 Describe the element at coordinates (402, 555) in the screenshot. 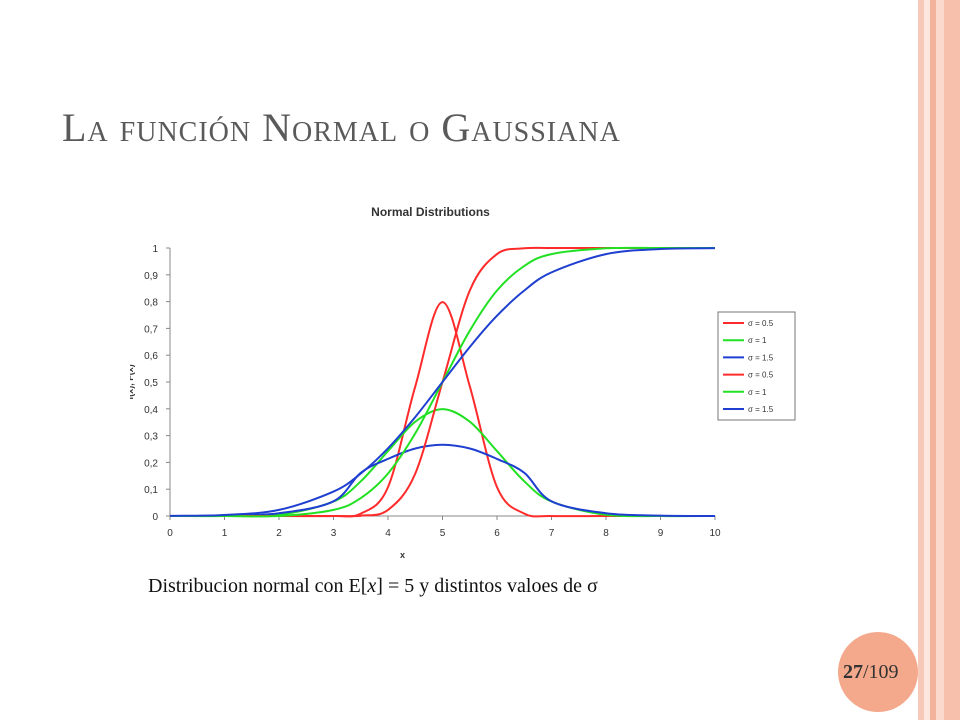

I see `x-axis-label: x` at that location.